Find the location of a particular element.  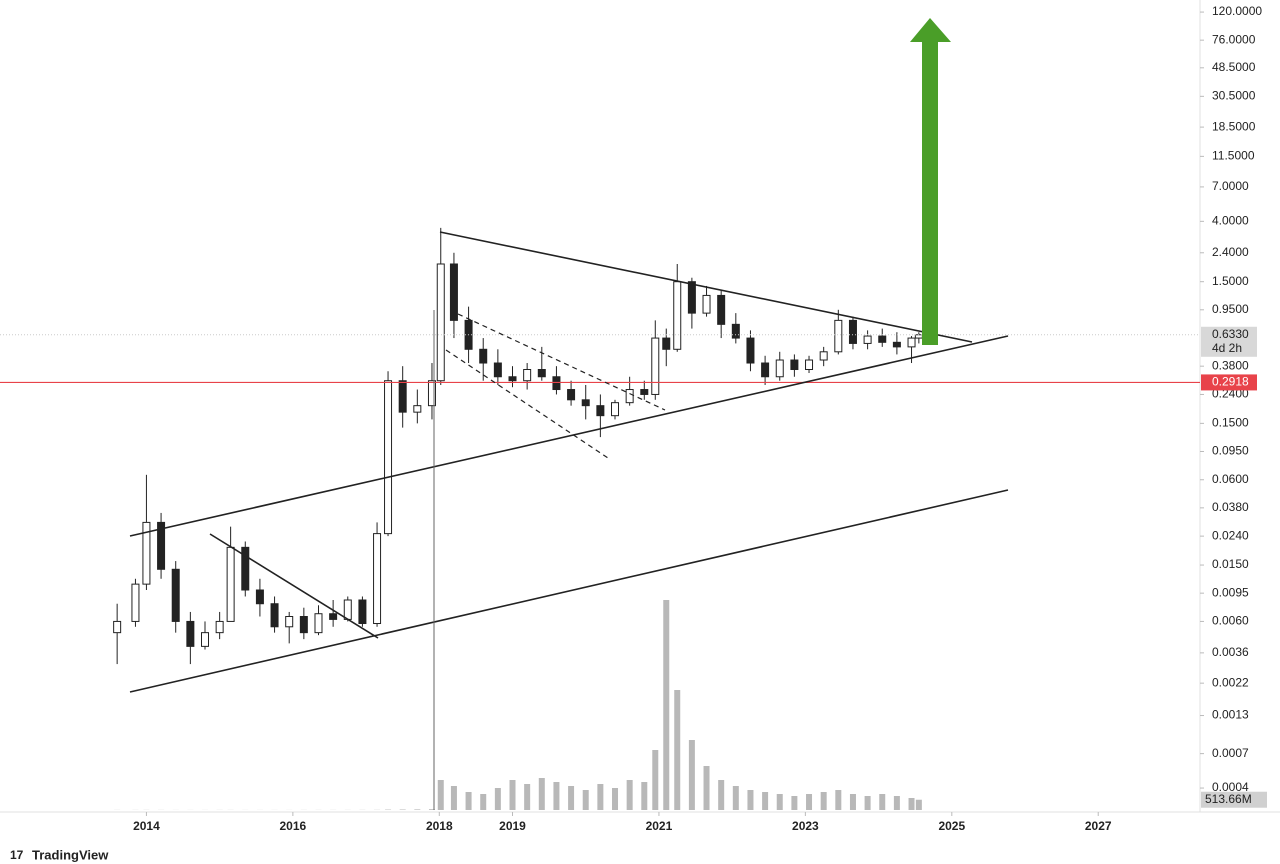

x-tick-label: 2027 is located at coordinates (1098, 826).